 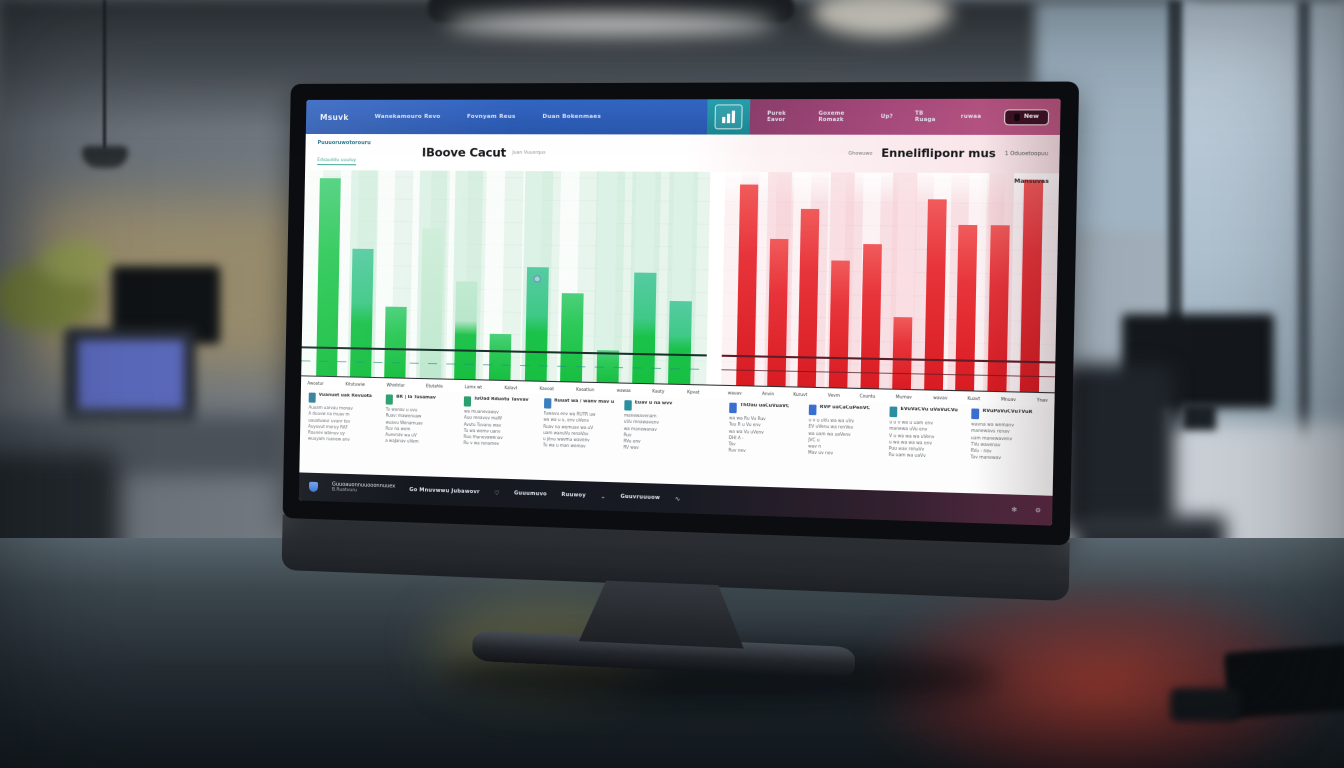 I want to click on detail-block-line: Ruv nev, so click(x=737, y=450).